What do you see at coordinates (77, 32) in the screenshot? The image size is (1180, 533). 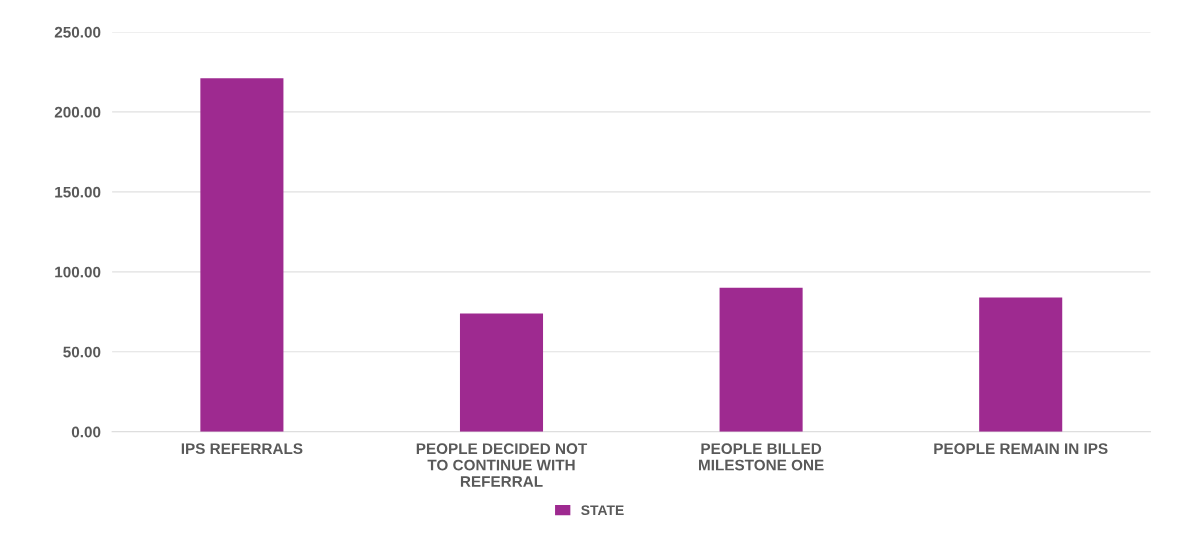 I see `y-tick-label: 250.00` at bounding box center [77, 32].